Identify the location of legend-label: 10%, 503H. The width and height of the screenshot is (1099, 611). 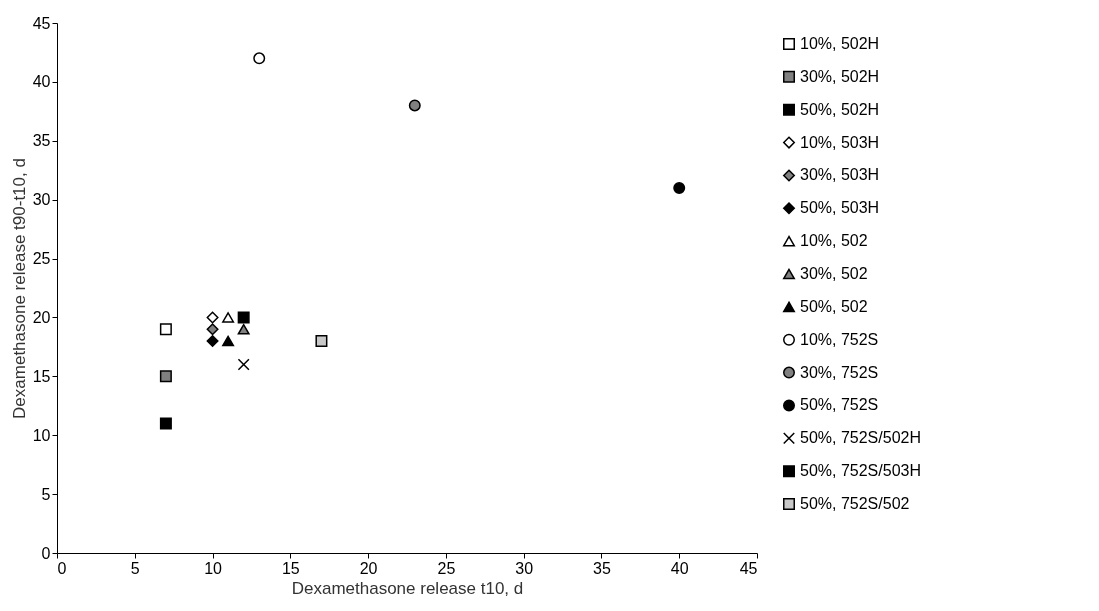
(840, 142).